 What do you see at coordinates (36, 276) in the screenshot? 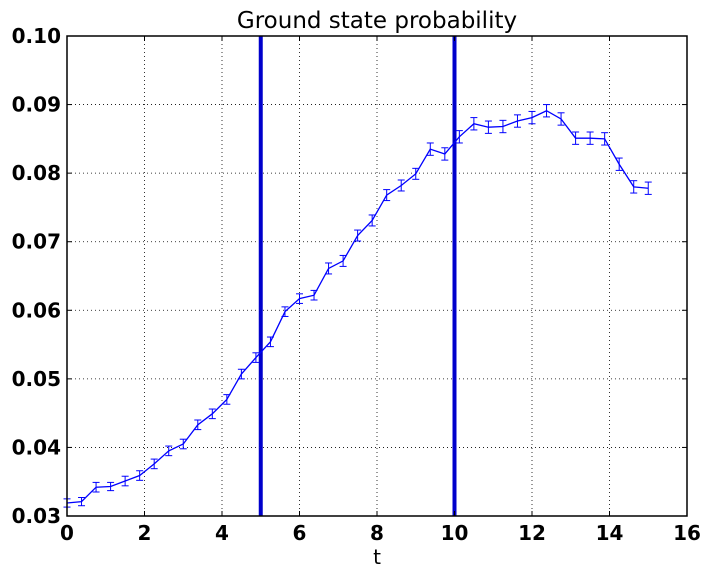
I see `y-tick-labels: 0.03 0.04 0.05 0.06 0.07 0.08 0.09 0.10` at bounding box center [36, 276].